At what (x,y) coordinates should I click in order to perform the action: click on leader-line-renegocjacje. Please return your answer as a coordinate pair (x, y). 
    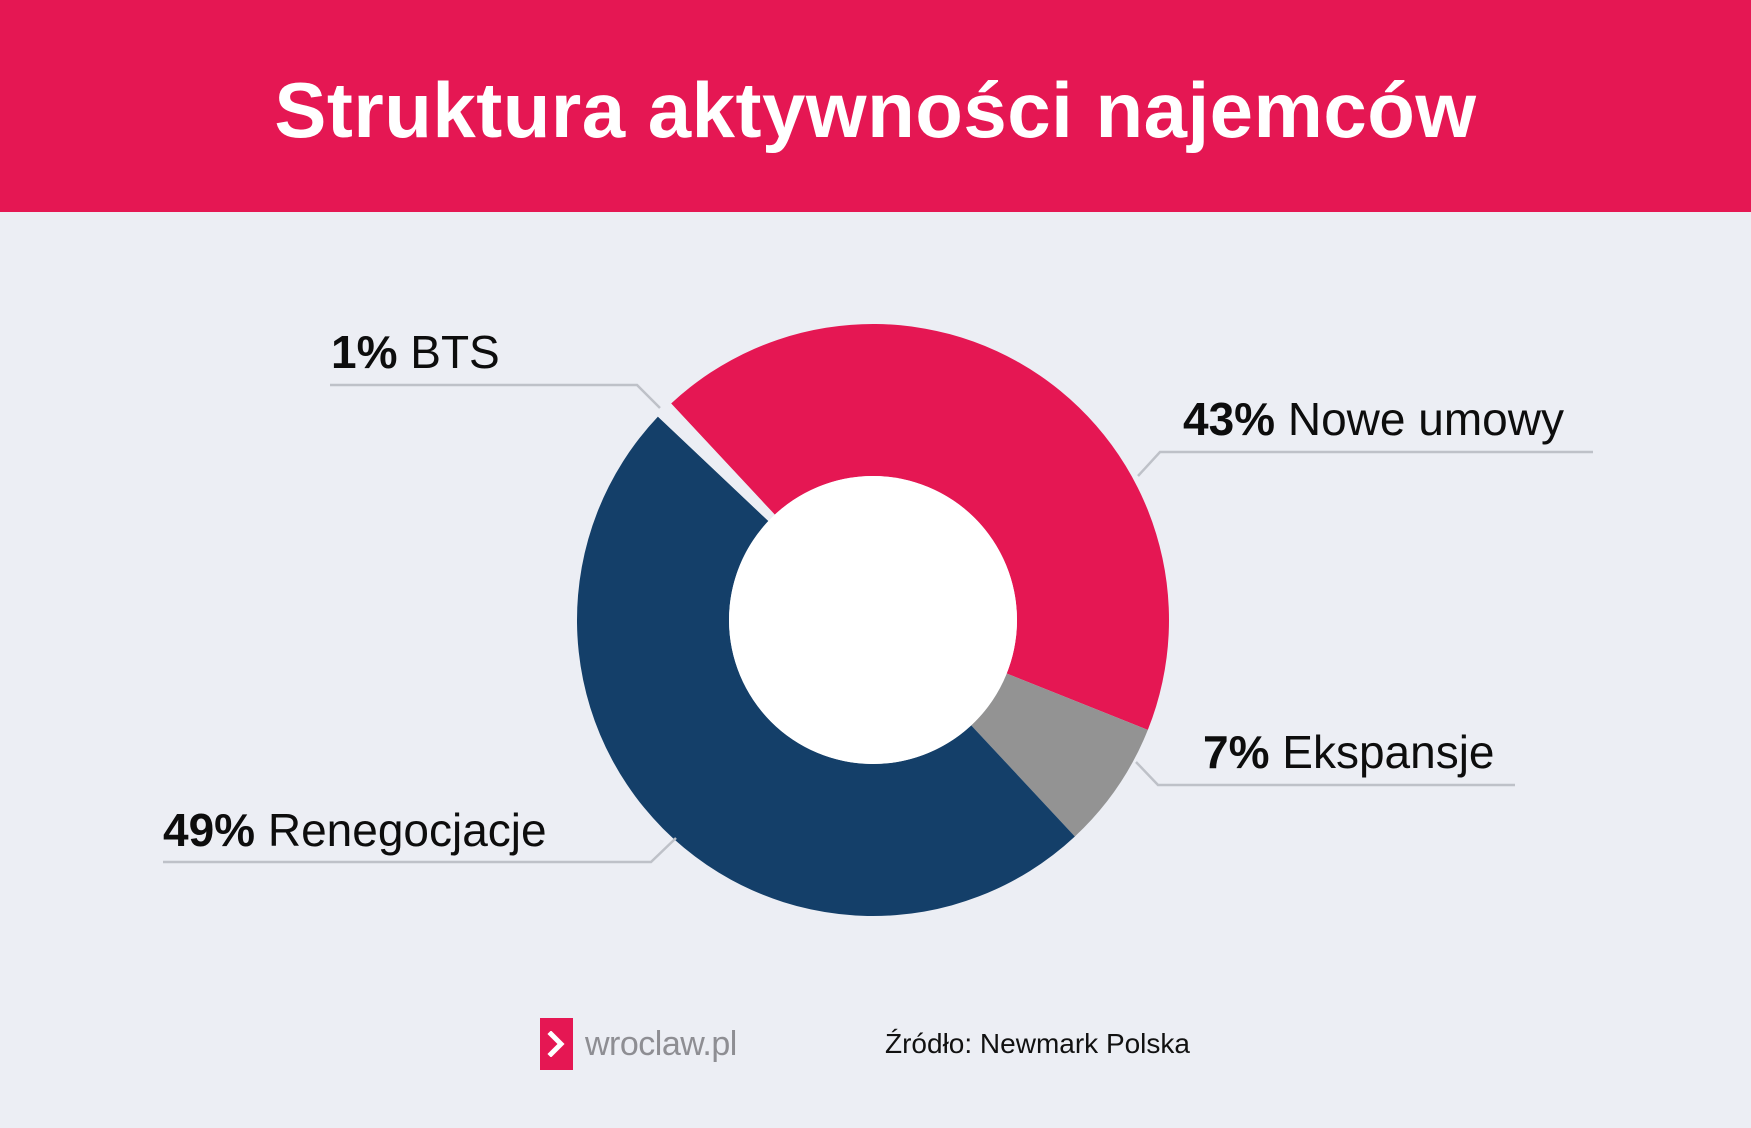
    Looking at the image, I should click on (420, 850).